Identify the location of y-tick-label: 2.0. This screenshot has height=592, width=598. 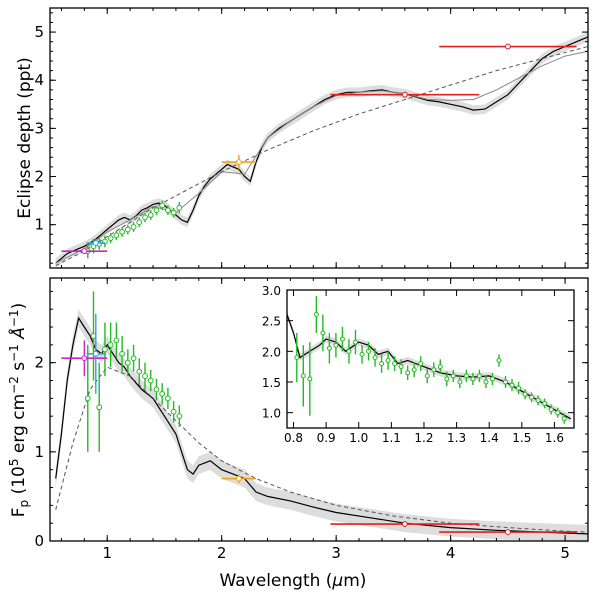
(271, 352).